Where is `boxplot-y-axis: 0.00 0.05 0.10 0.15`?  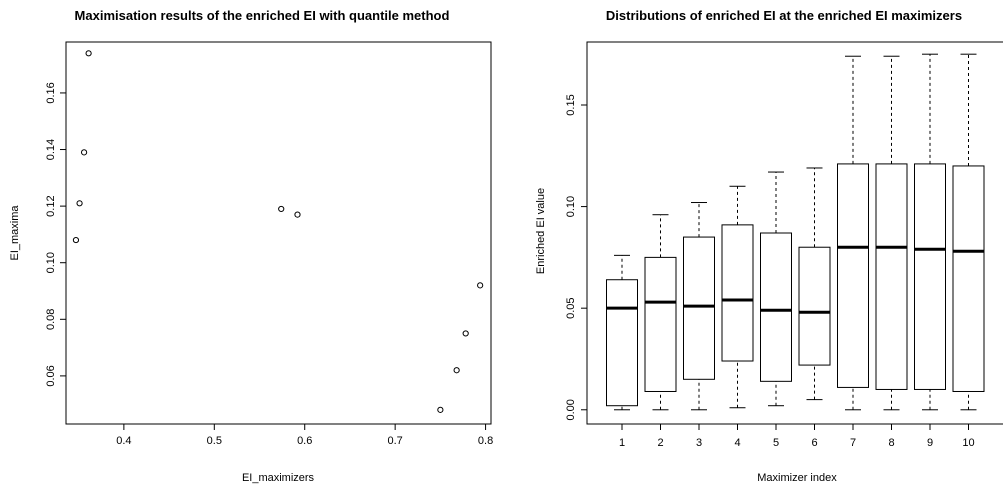
boxplot-y-axis: 0.00 0.05 0.10 0.15 is located at coordinates (576, 257).